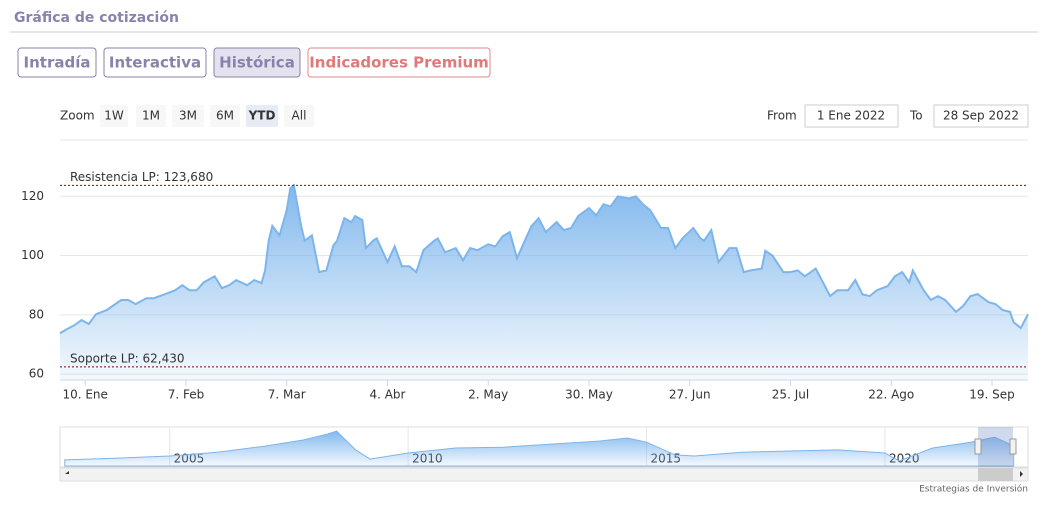  I want to click on x-tick-label: 19. Sep, so click(992, 395).